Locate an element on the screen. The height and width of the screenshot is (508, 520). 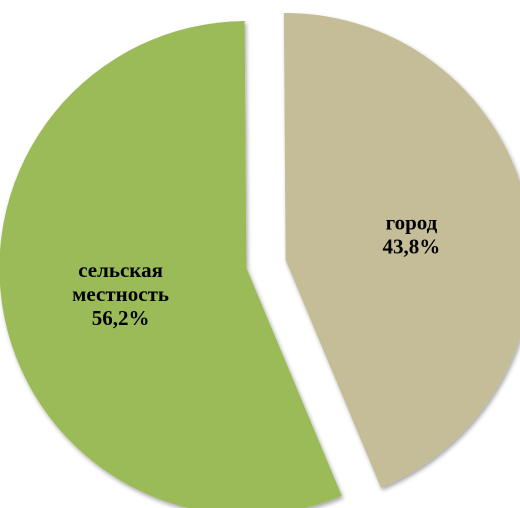
slice-label-1: сельская местность 56,2% is located at coordinates (120, 294).